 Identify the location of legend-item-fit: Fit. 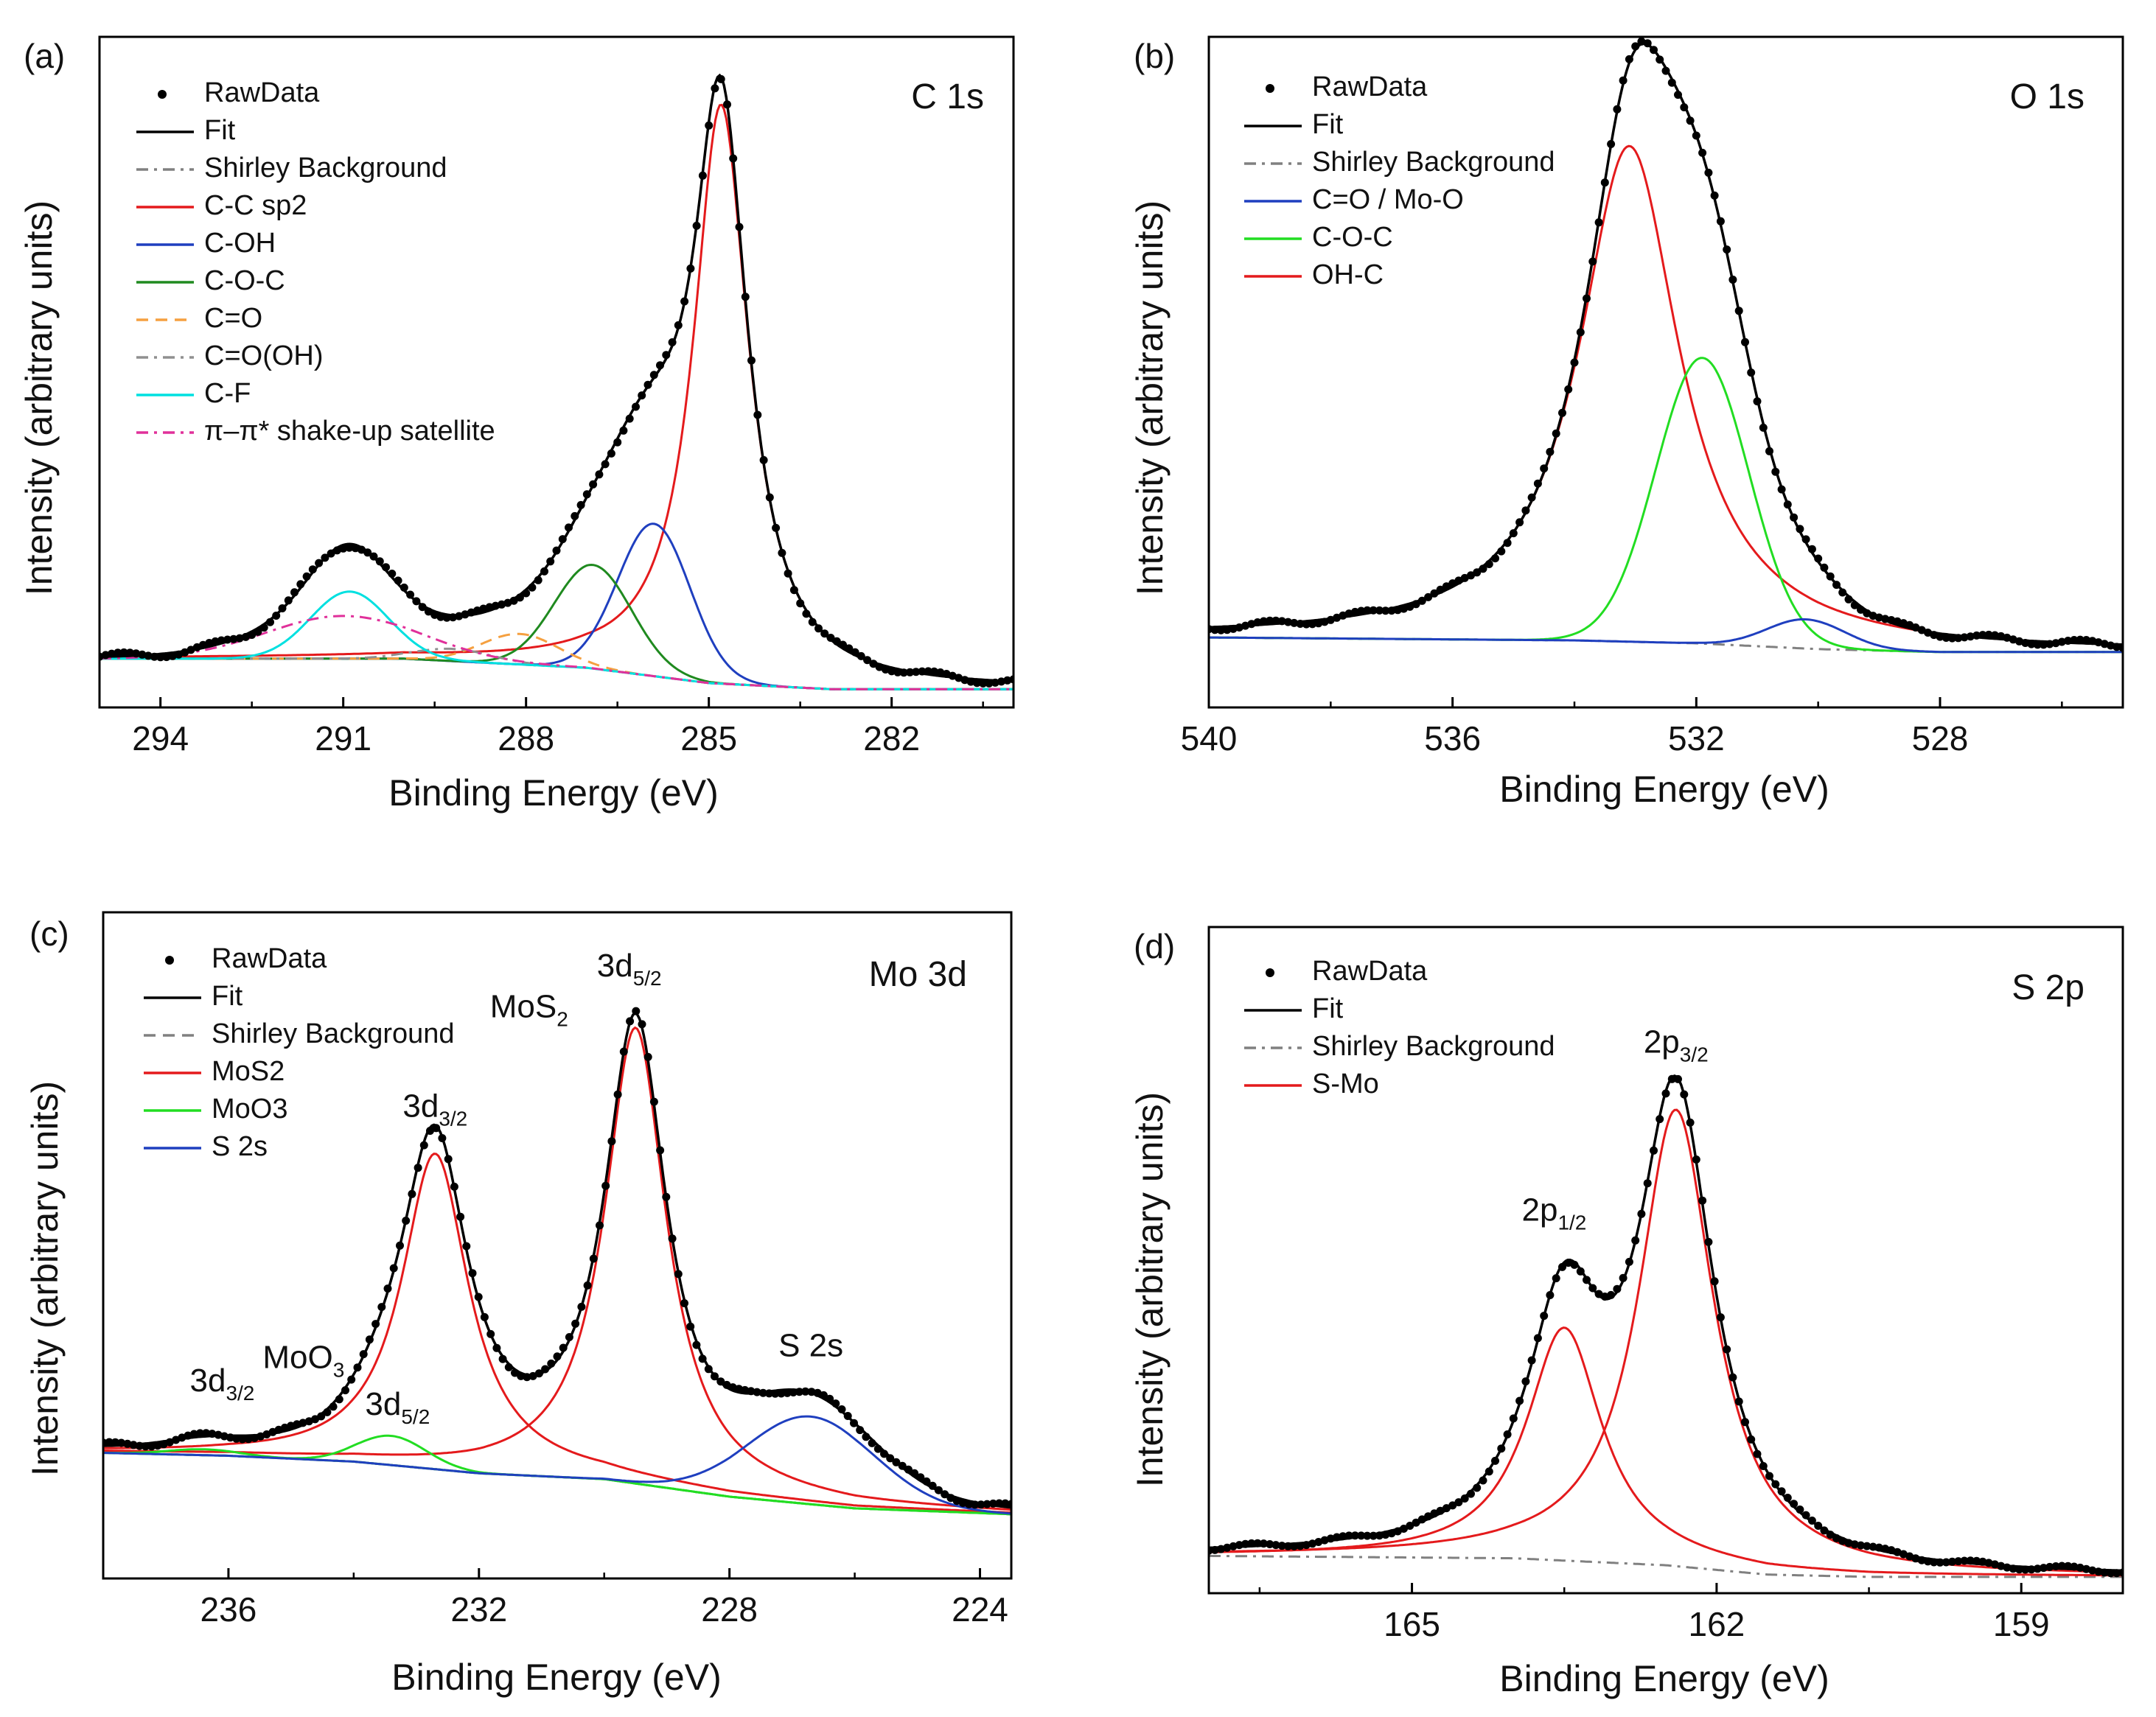
(1294, 124).